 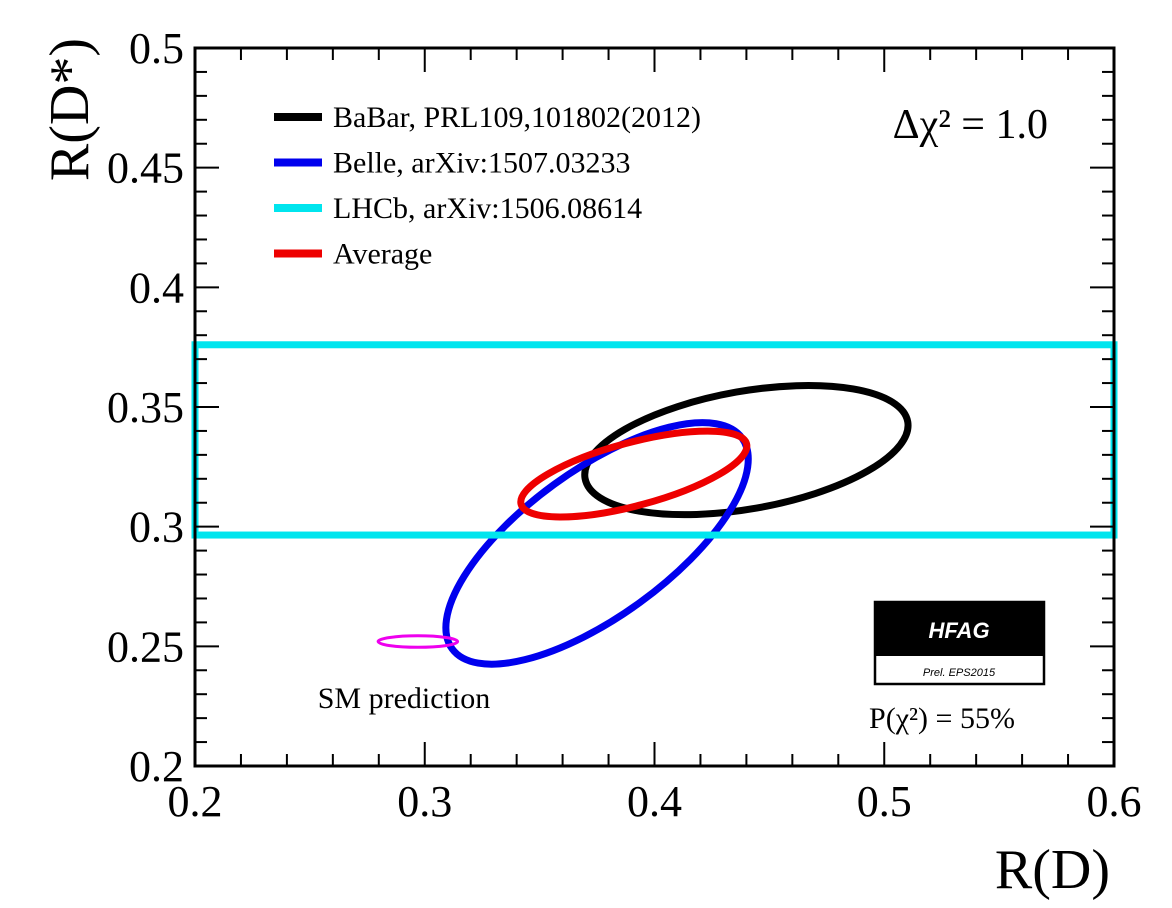 I want to click on legend-label: Belle, arXiv:1507.03233, so click(x=481, y=163).